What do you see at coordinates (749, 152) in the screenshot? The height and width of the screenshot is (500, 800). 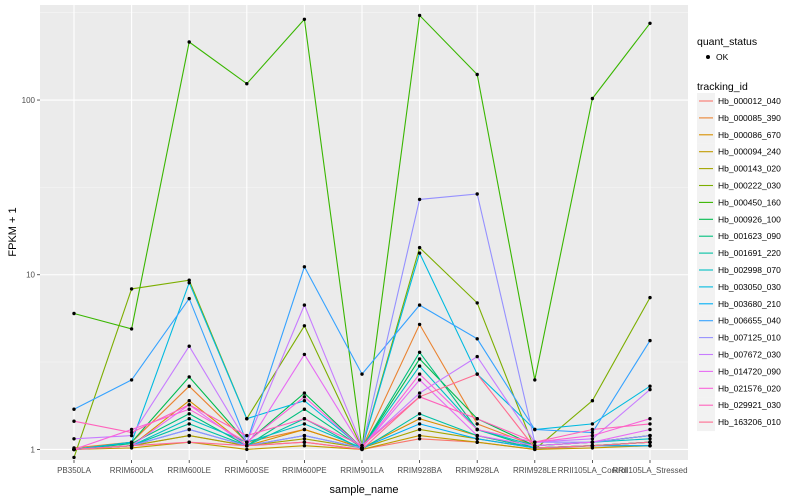 I see `legend-label: Hb_000094_240` at bounding box center [749, 152].